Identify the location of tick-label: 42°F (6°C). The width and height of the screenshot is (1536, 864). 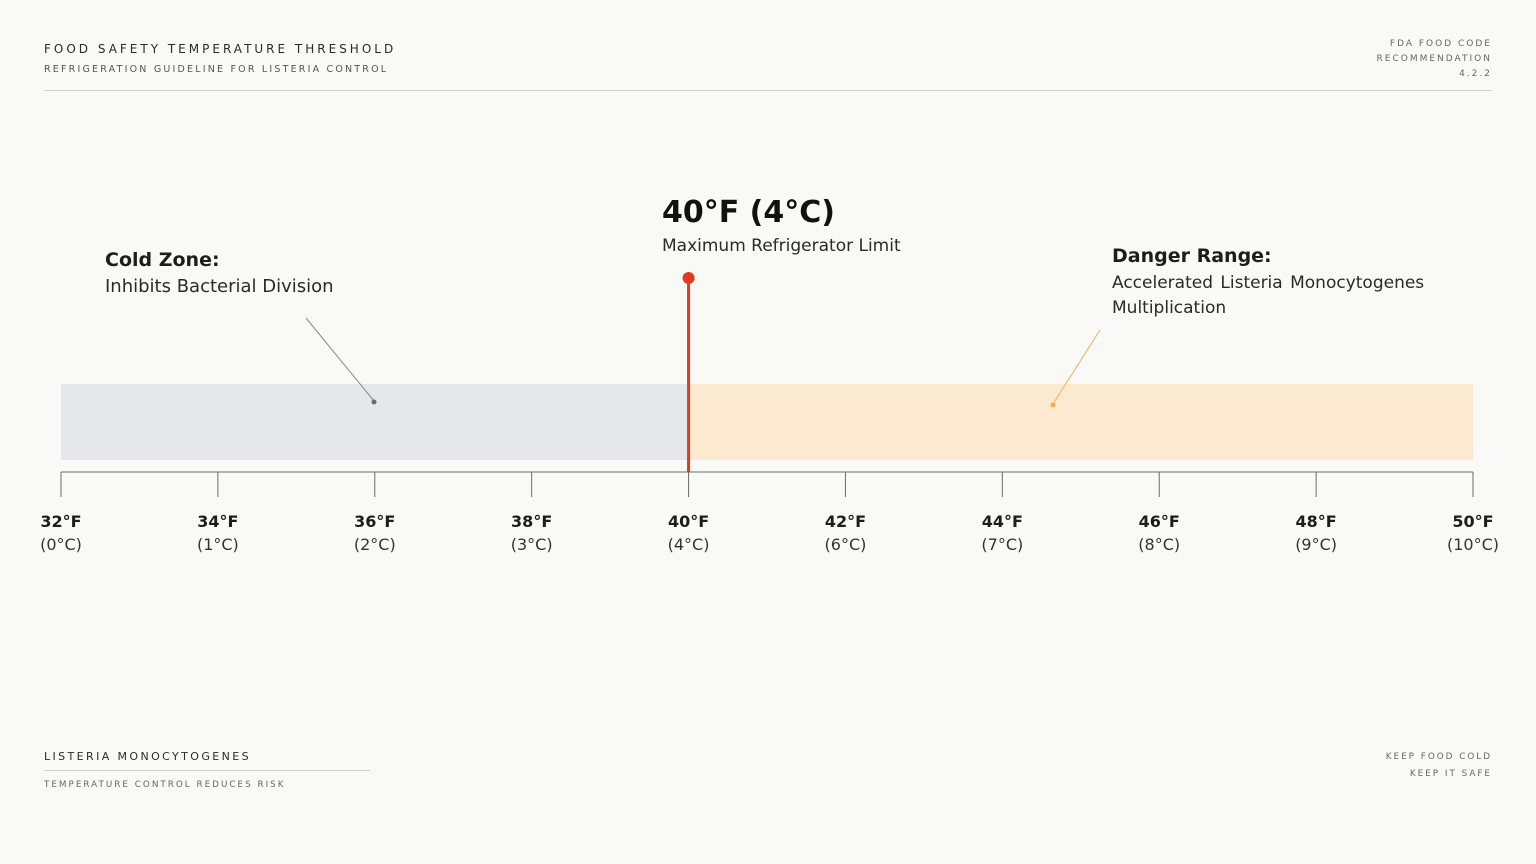
(845, 533).